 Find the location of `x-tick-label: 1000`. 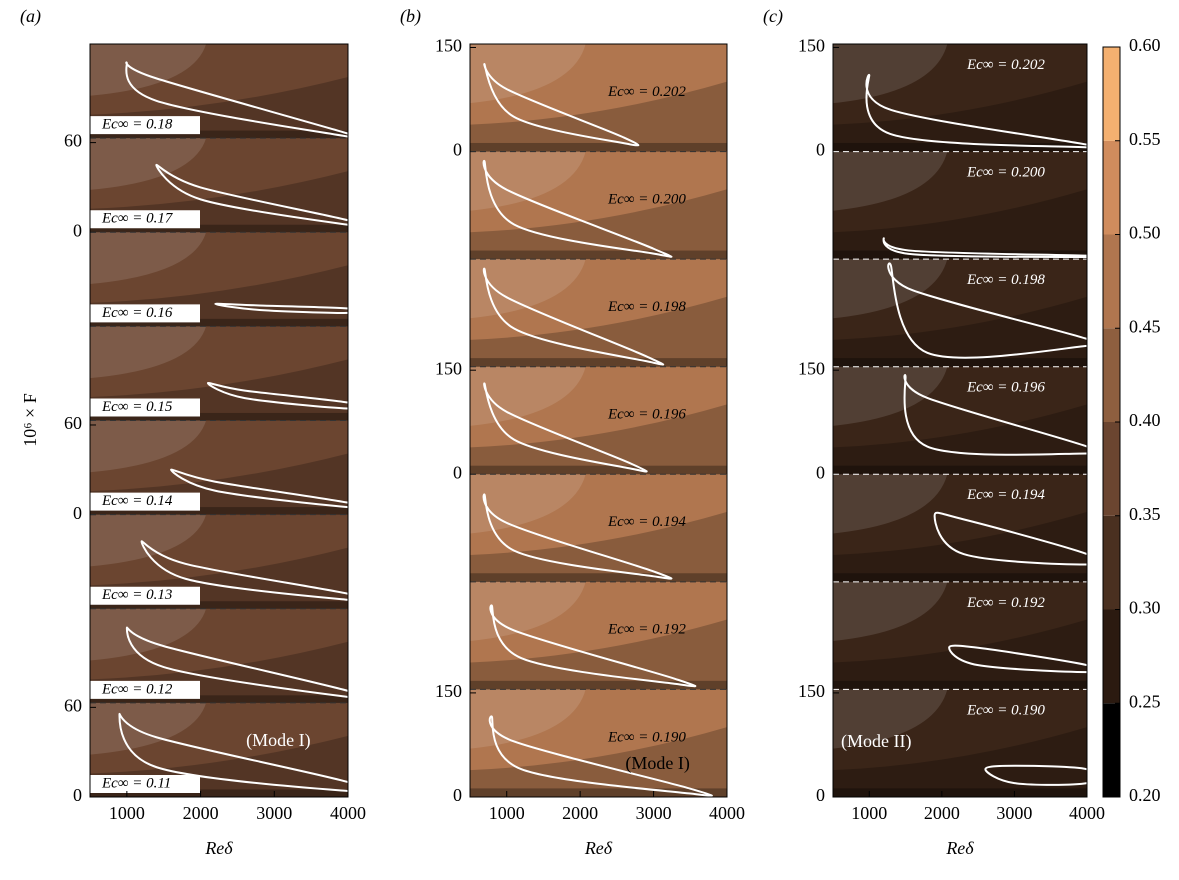

x-tick-label: 1000 is located at coordinates (869, 813).